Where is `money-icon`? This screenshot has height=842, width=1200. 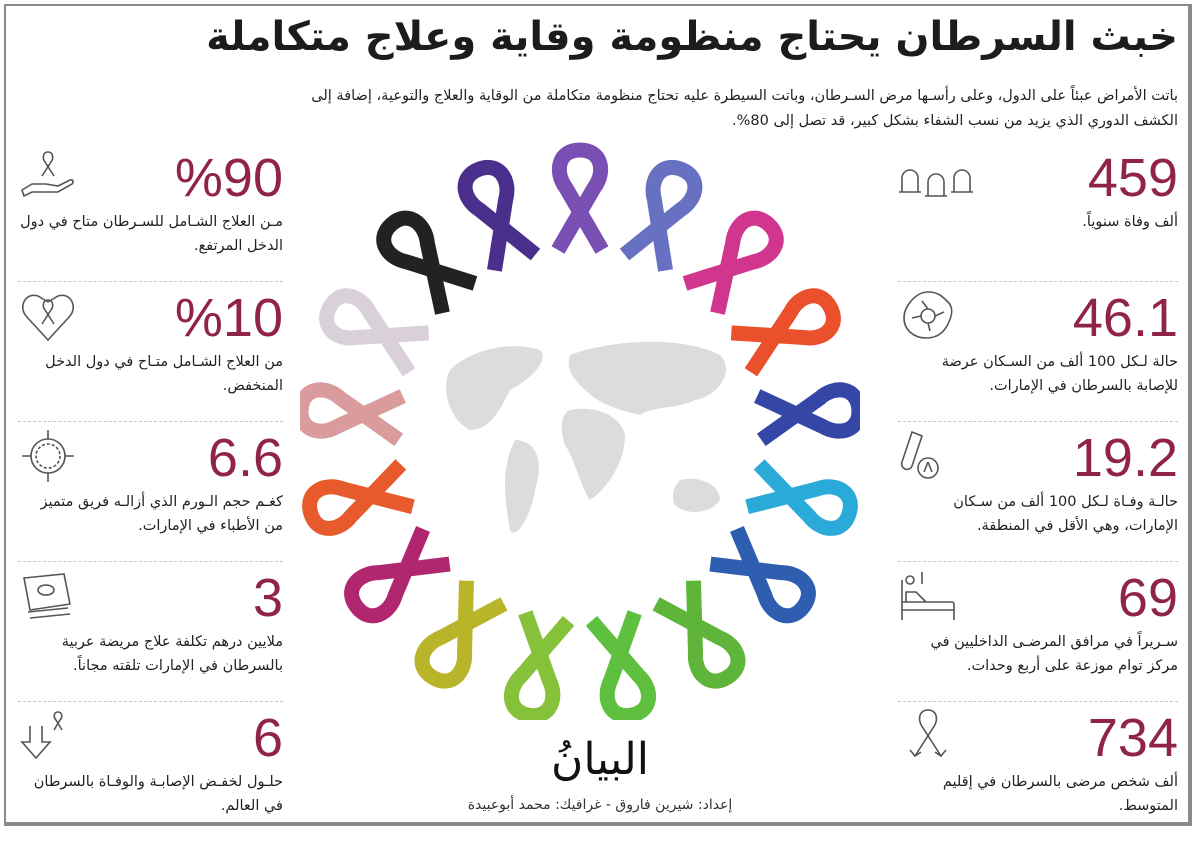 money-icon is located at coordinates (48, 596).